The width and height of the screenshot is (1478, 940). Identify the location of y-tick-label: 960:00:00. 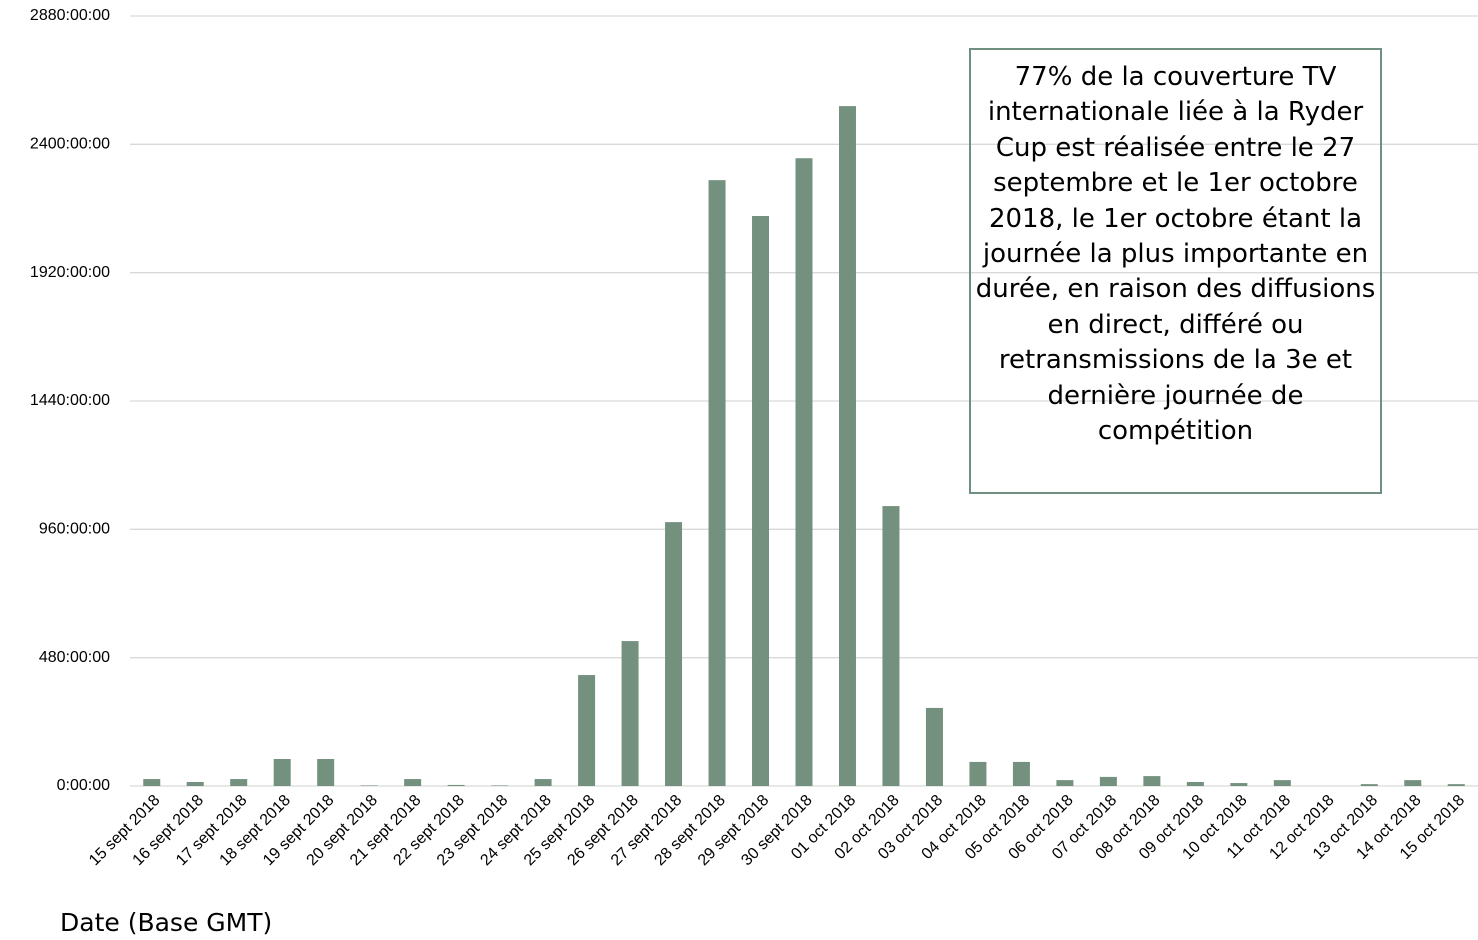
(74, 529).